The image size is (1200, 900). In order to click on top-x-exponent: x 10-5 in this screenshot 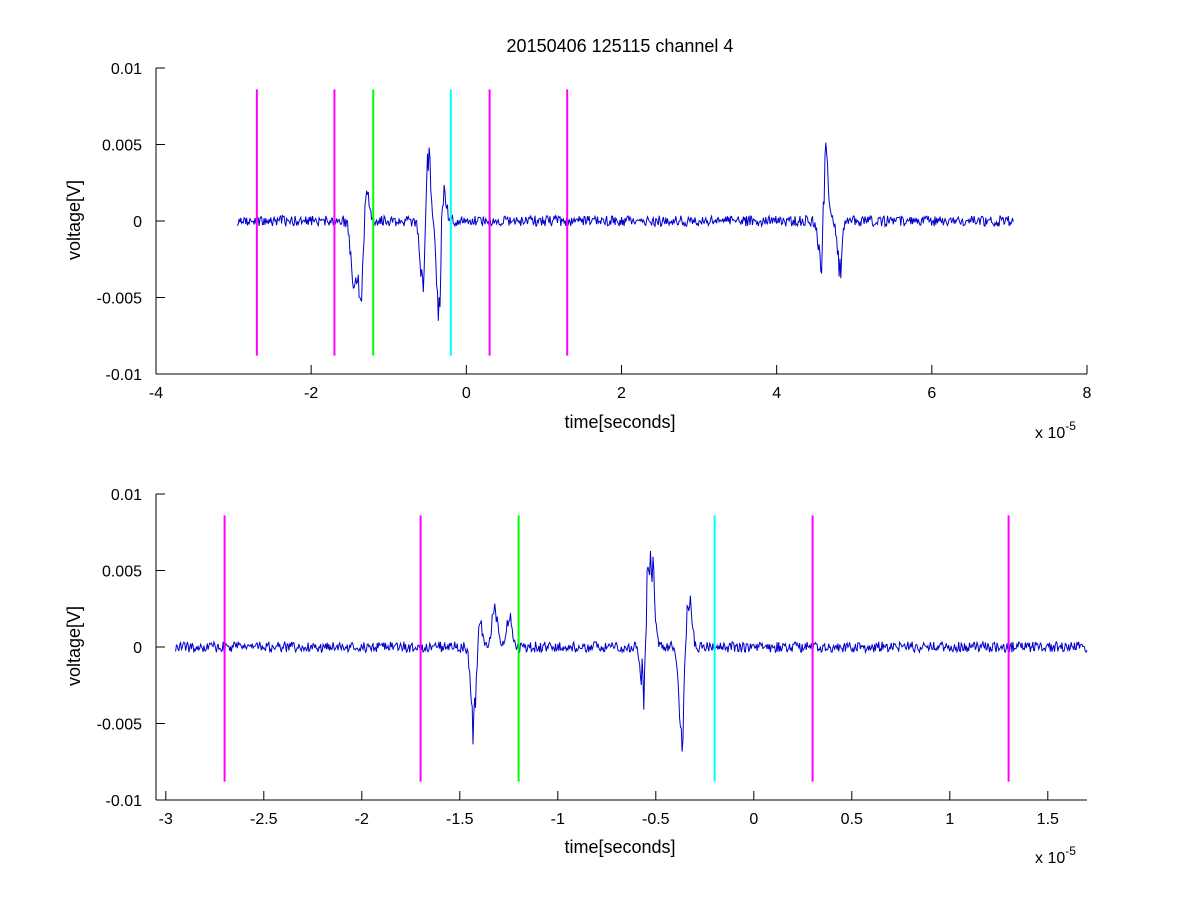, I will do `click(1055, 430)`.